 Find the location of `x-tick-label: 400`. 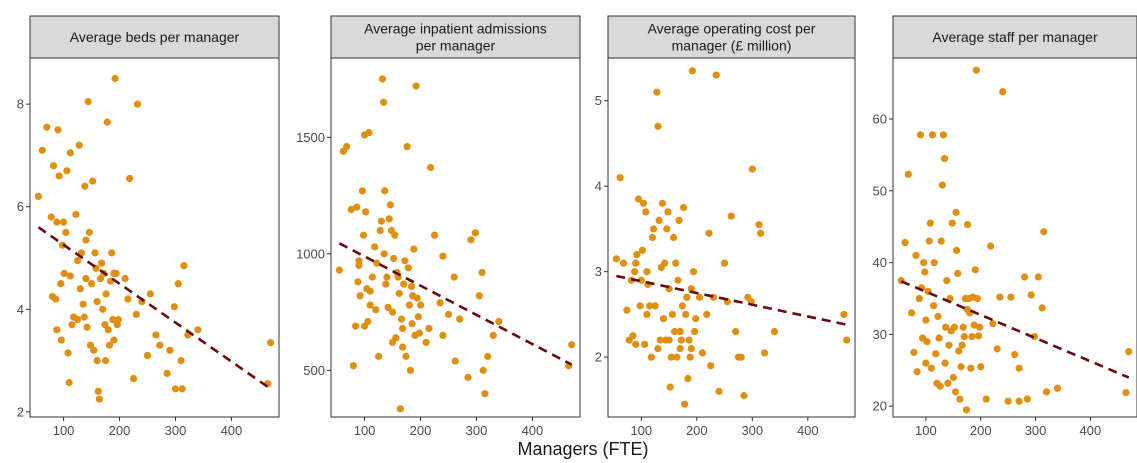

x-tick-label: 400 is located at coordinates (808, 430).